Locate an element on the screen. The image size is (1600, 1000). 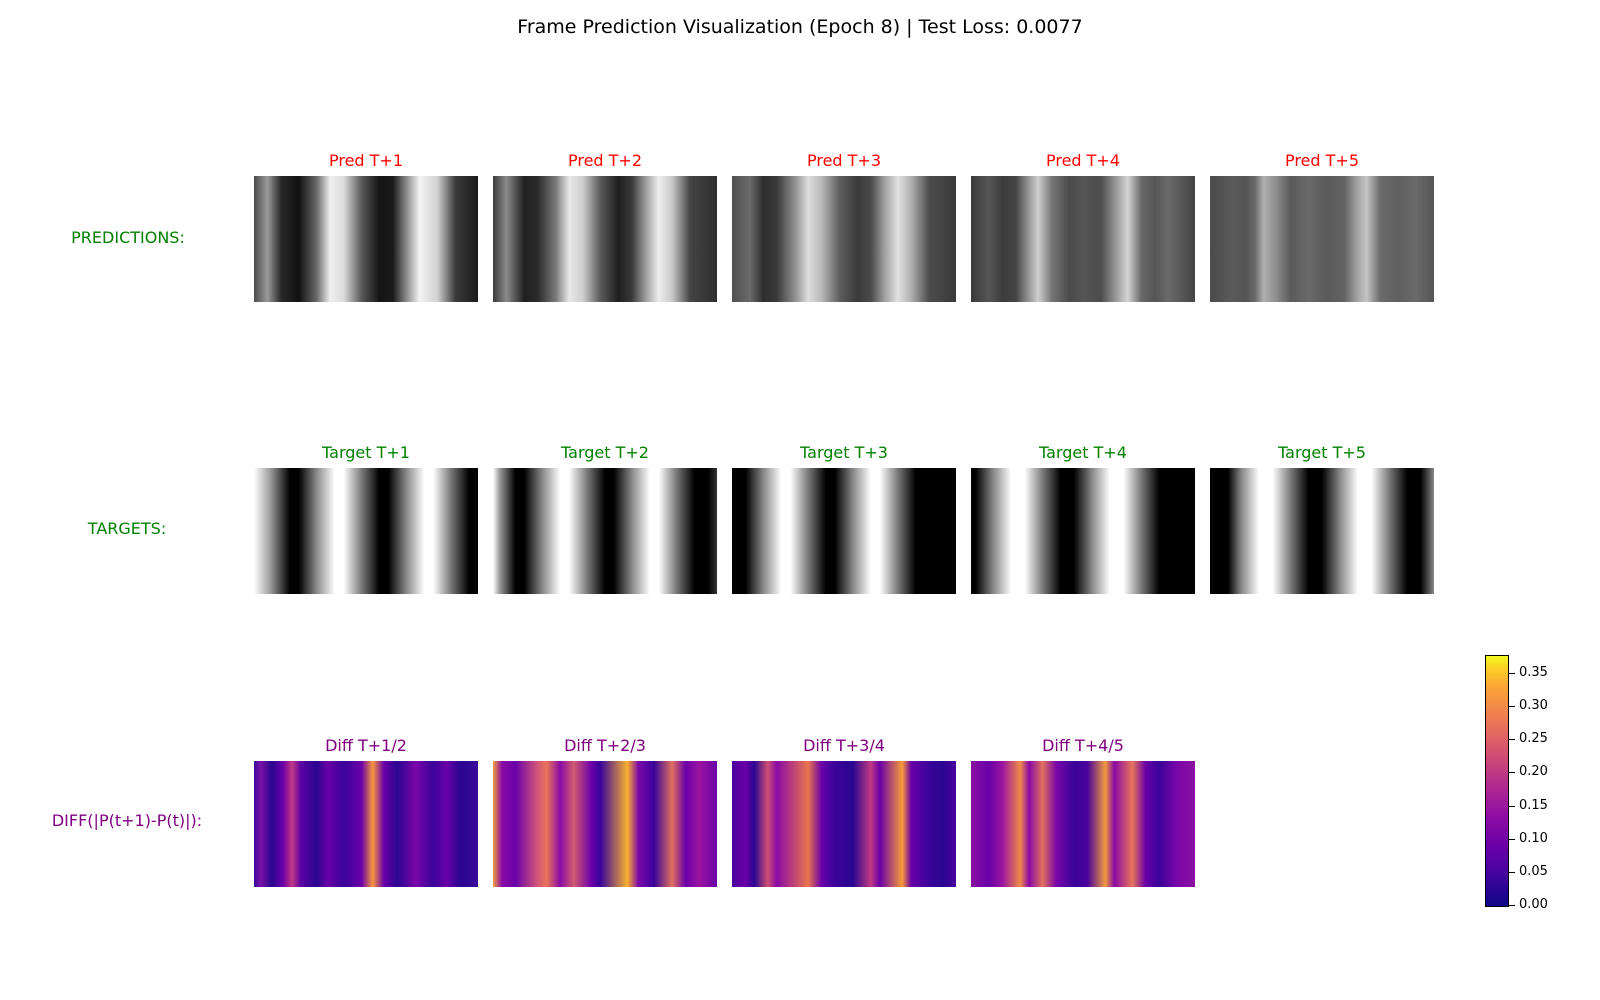
pred-title-5: Pred T+5 is located at coordinates (1322, 160).